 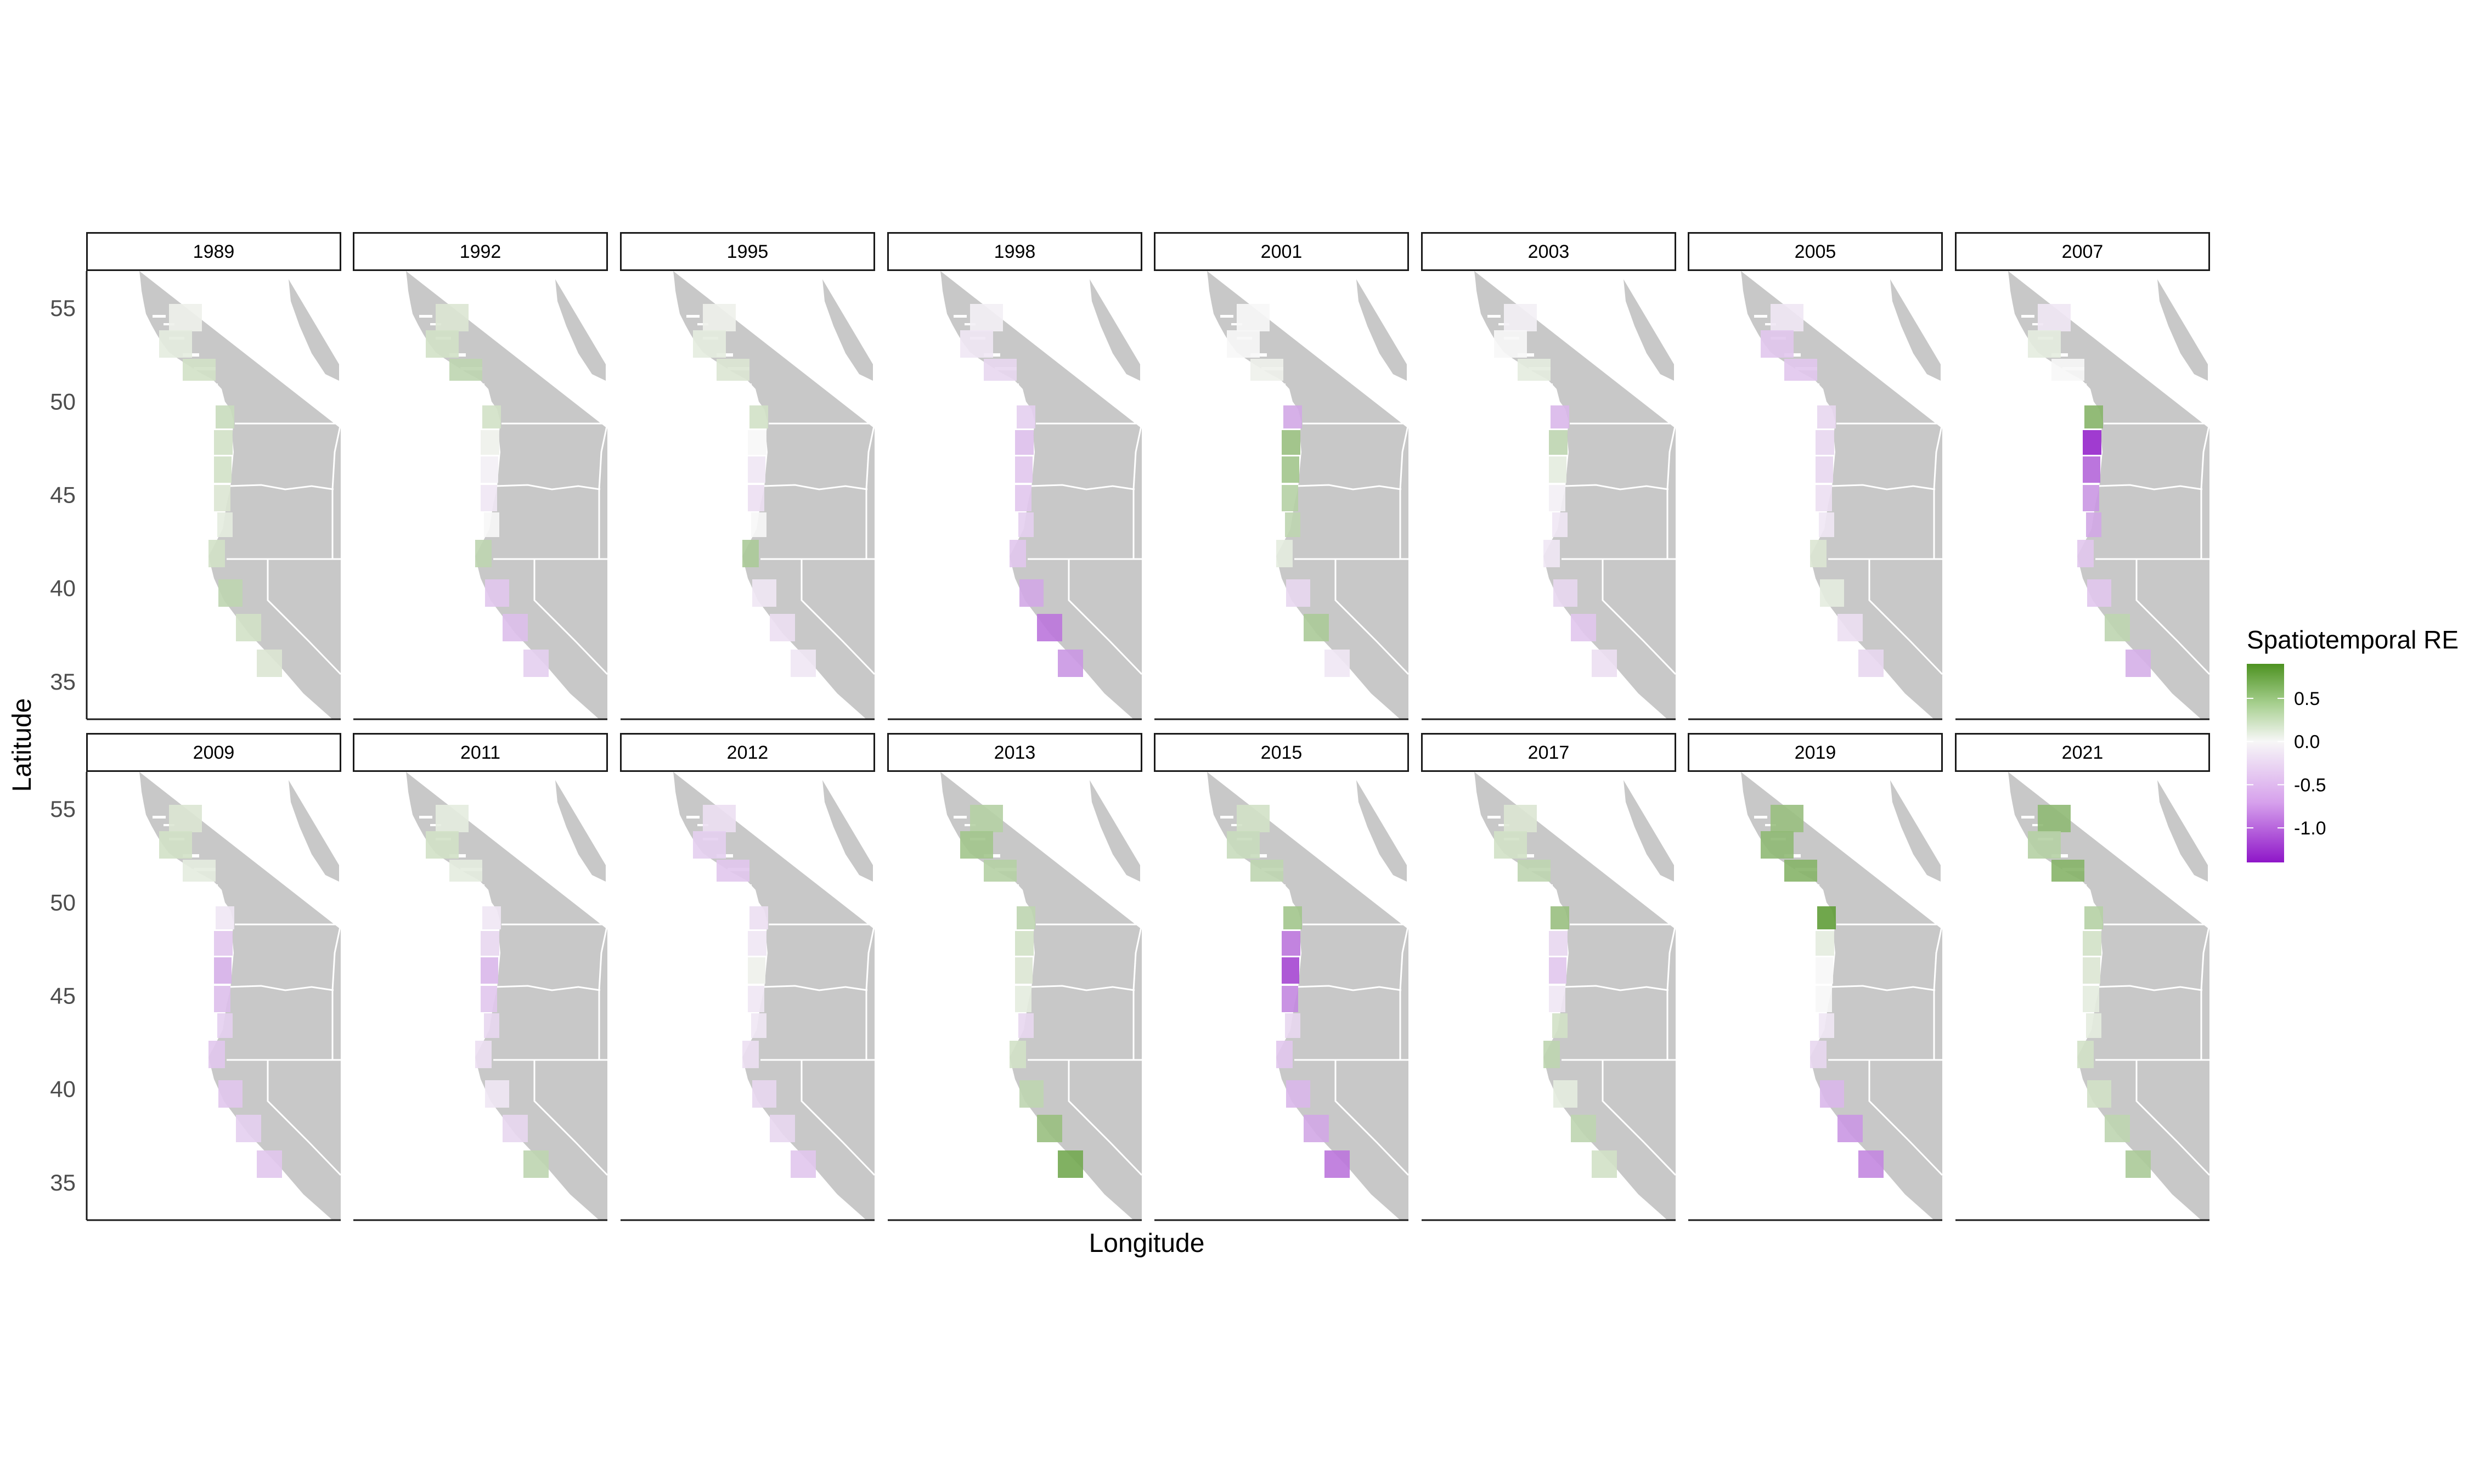 I want to click on legend-tick-label: -0.5, so click(x=2310, y=785).